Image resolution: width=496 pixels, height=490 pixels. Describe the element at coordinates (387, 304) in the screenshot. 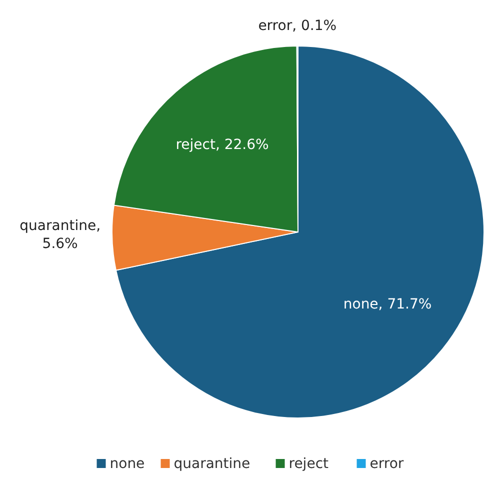

I see `data-label: none, 71.7%` at that location.